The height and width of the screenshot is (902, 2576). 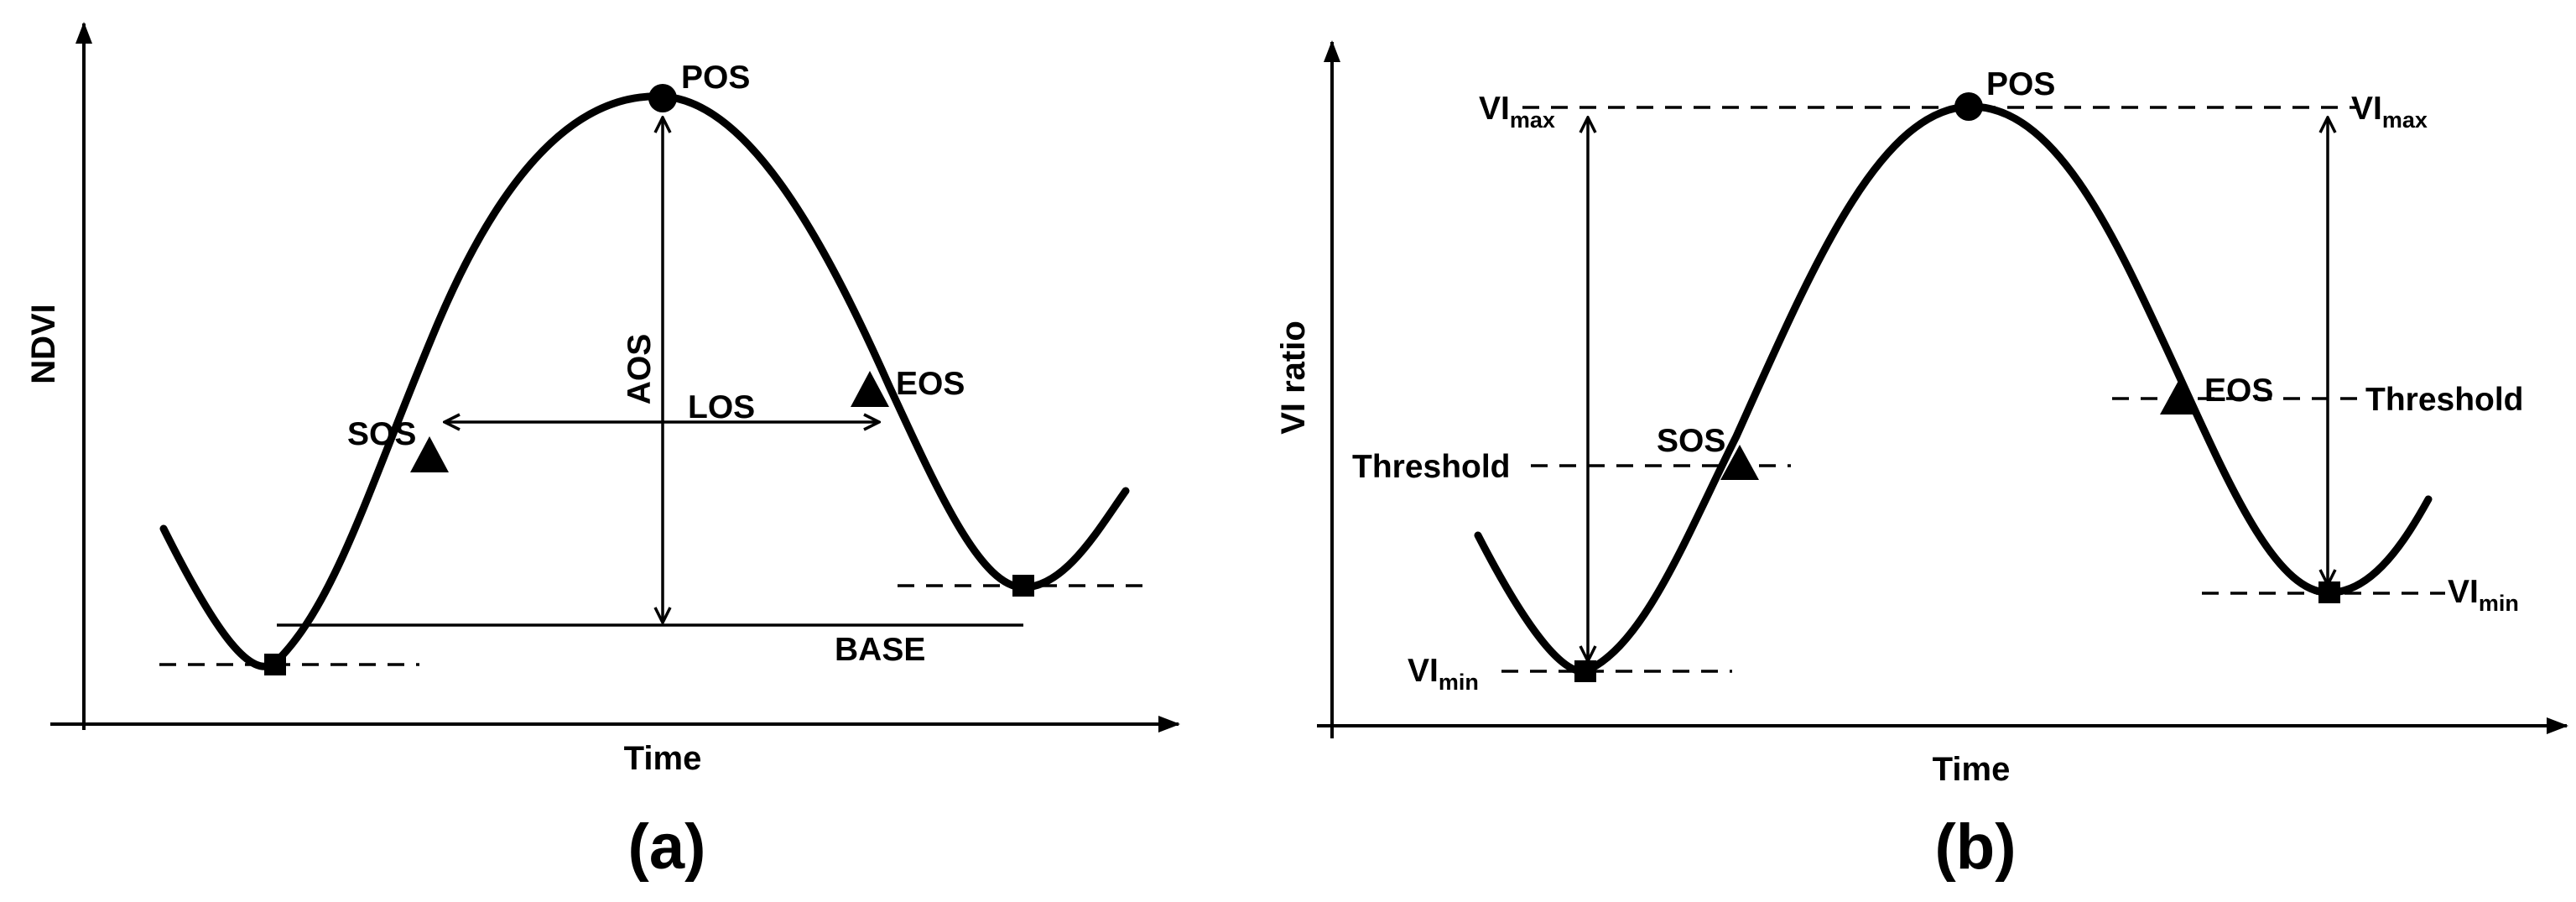 I want to click on panel-b-sos-label: SOS, so click(x=1691, y=441).